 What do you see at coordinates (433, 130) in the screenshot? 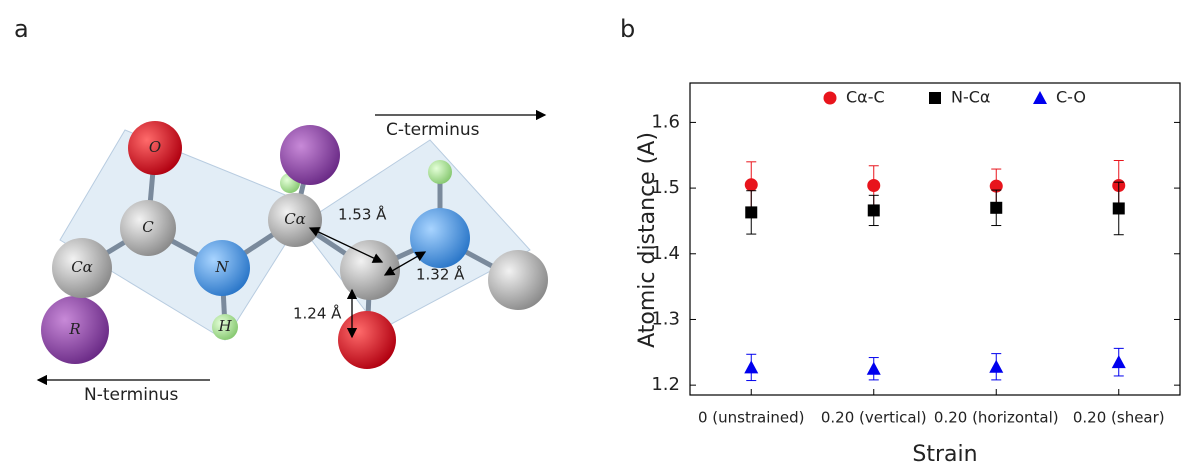
I see `terminus-label: C-terminus` at bounding box center [433, 130].